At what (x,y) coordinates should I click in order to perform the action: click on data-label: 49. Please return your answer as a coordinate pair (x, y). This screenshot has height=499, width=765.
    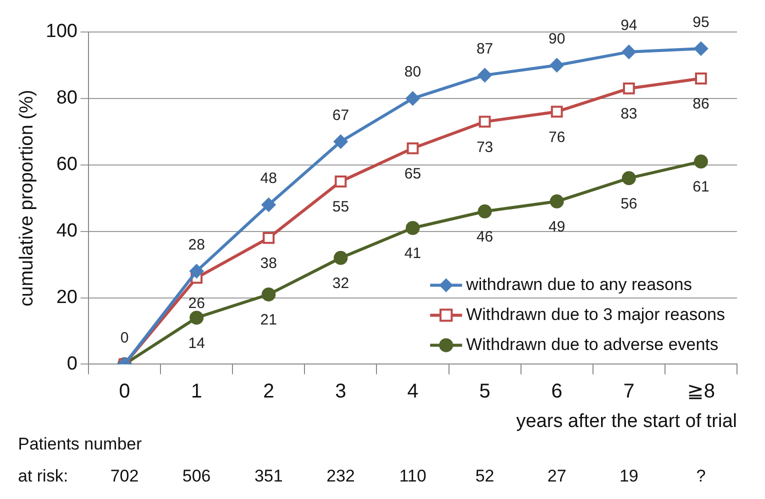
    Looking at the image, I should click on (557, 227).